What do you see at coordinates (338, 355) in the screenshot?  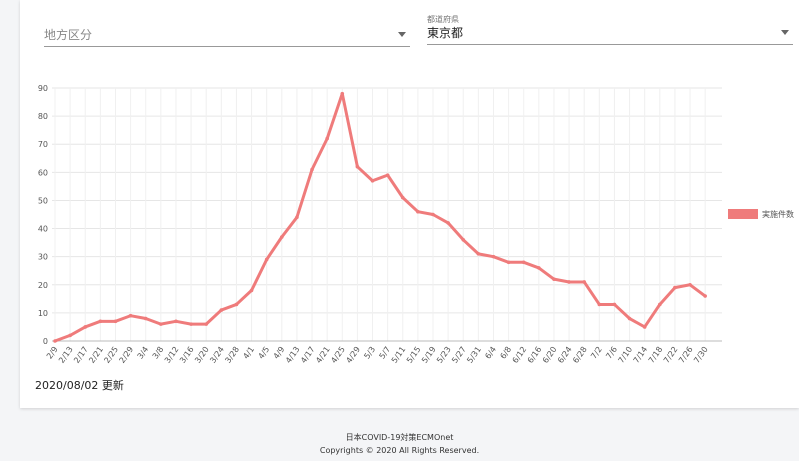 I see `x-tick-label: 4/25` at bounding box center [338, 355].